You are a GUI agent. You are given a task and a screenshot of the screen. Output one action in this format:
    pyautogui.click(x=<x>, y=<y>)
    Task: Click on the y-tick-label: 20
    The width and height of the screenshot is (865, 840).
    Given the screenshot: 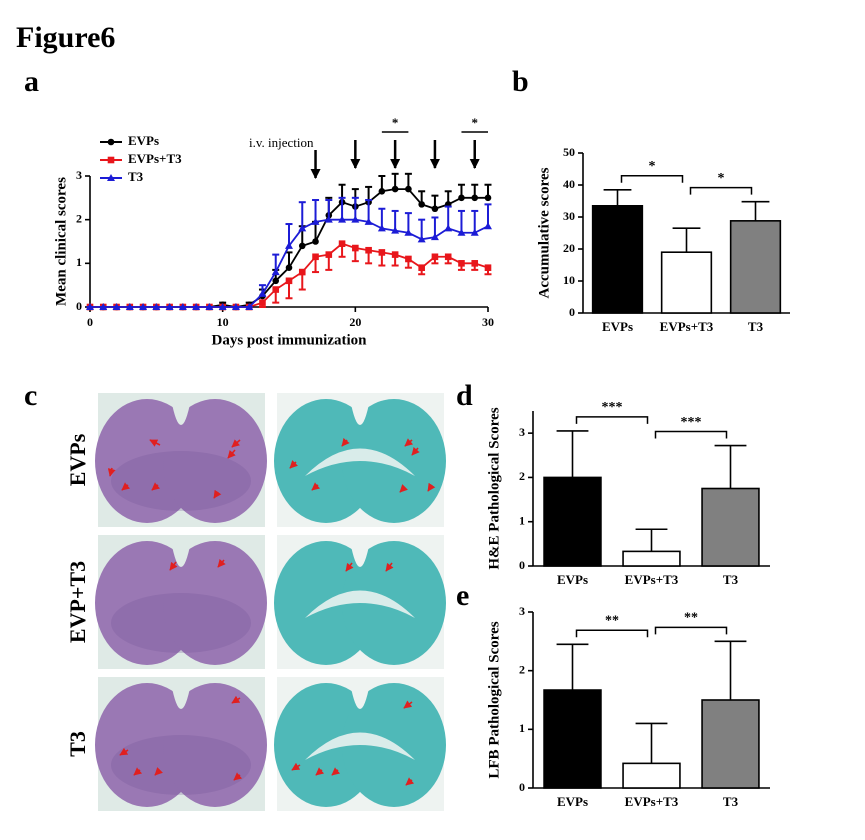 What is the action you would take?
    pyautogui.click(x=569, y=248)
    